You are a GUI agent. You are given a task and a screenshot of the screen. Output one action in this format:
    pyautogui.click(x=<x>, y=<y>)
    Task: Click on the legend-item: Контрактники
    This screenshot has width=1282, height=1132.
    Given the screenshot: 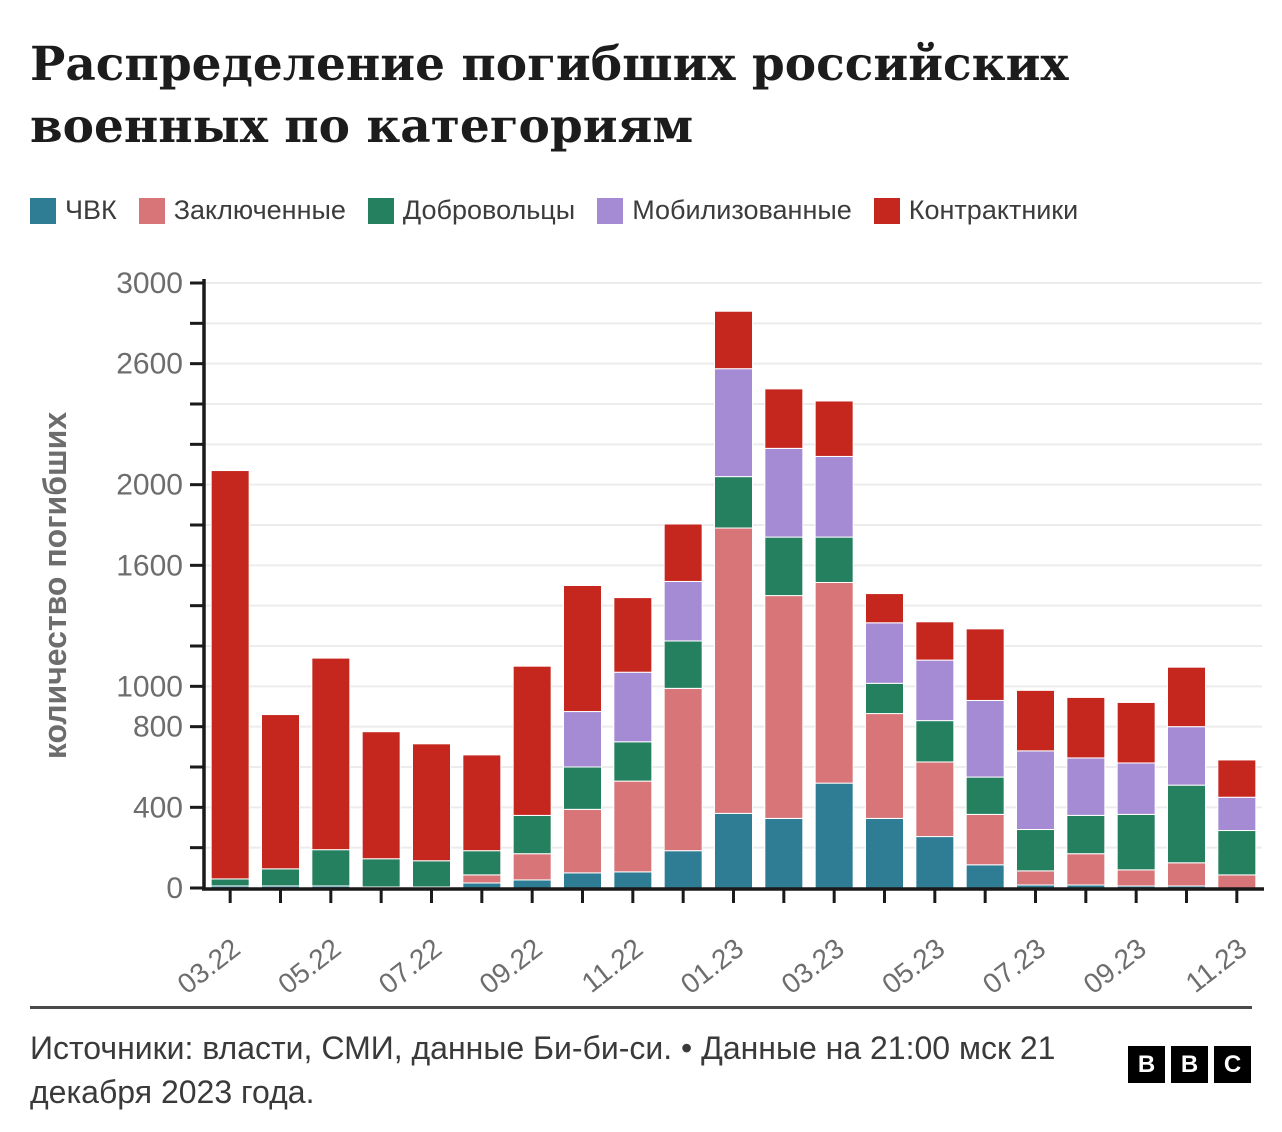 What is the action you would take?
    pyautogui.click(x=976, y=210)
    